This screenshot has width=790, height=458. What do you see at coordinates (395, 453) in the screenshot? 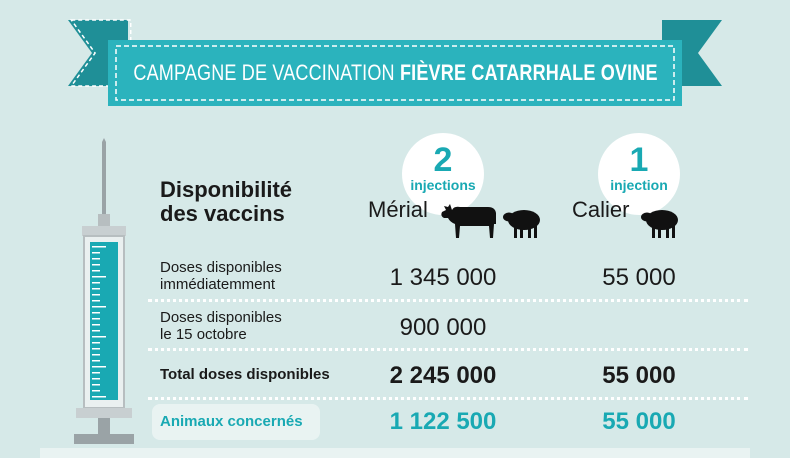
I see `bottom-panel` at bounding box center [395, 453].